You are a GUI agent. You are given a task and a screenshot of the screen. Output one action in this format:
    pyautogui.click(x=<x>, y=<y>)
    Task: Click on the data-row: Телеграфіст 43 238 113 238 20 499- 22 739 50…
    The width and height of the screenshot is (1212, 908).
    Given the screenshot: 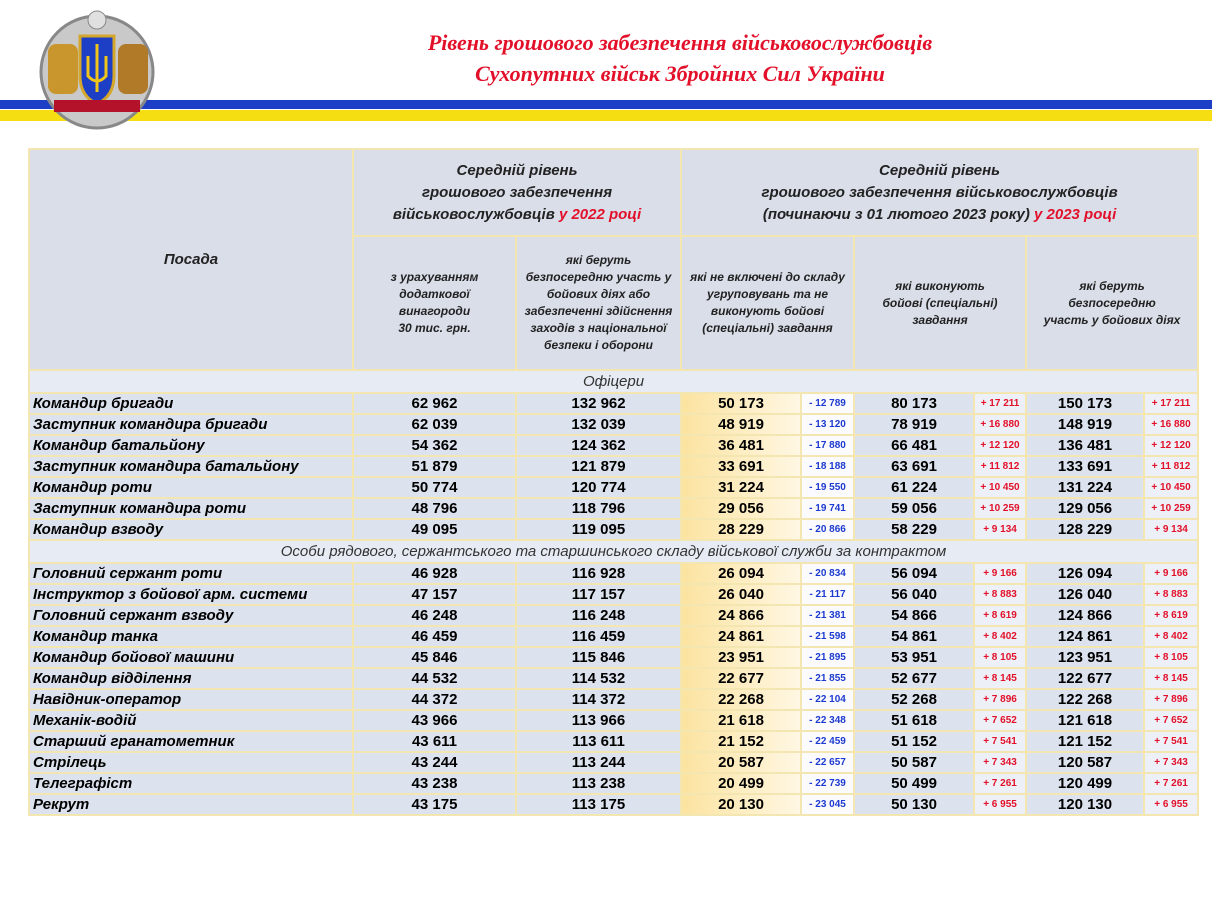 What is the action you would take?
    pyautogui.click(x=614, y=783)
    